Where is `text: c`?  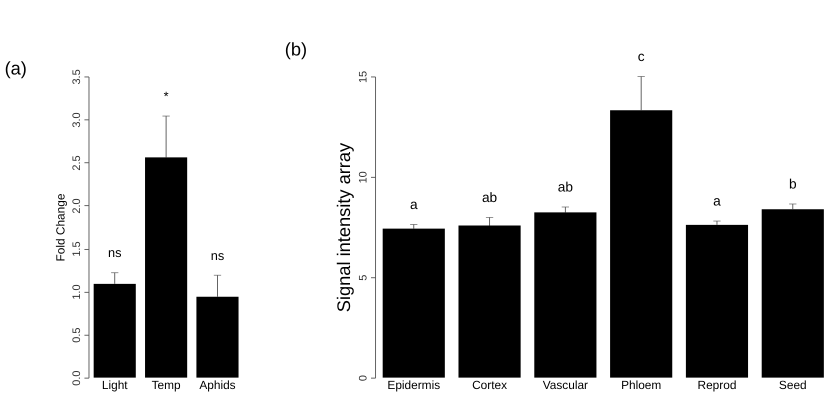 text: c is located at coordinates (641, 56).